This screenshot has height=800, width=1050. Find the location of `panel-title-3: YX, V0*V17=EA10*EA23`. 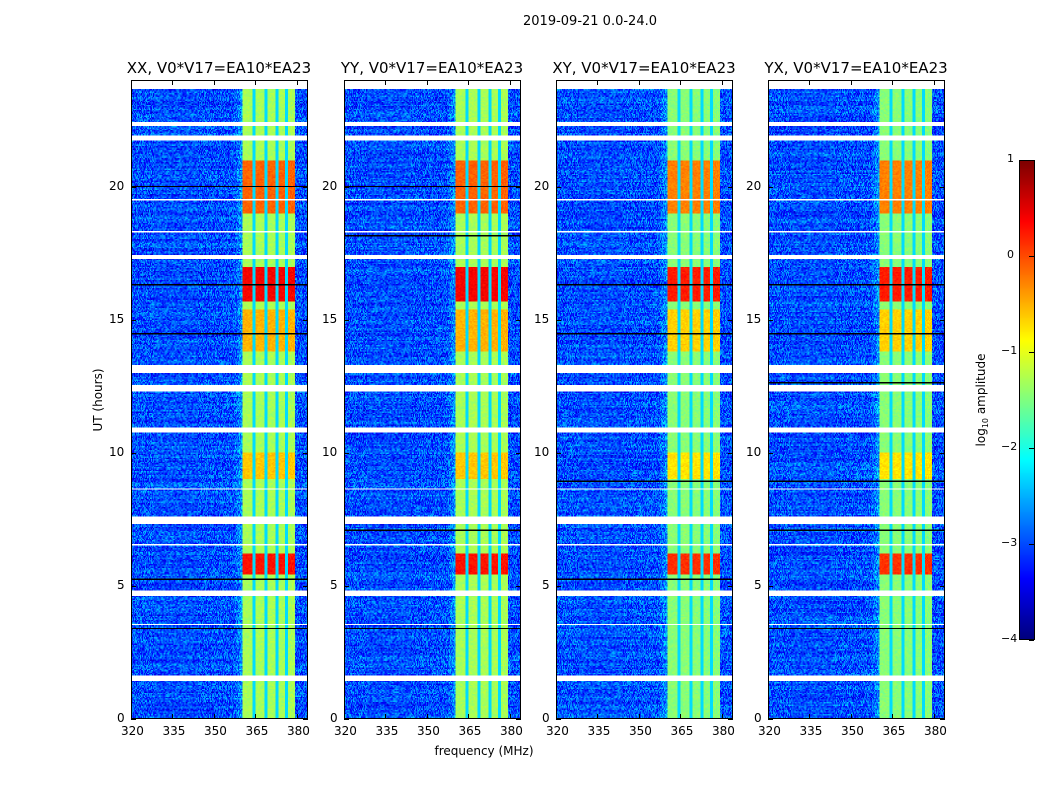

panel-title-3: YX, V0*V17=EA10*EA23 is located at coordinates (856, 68).